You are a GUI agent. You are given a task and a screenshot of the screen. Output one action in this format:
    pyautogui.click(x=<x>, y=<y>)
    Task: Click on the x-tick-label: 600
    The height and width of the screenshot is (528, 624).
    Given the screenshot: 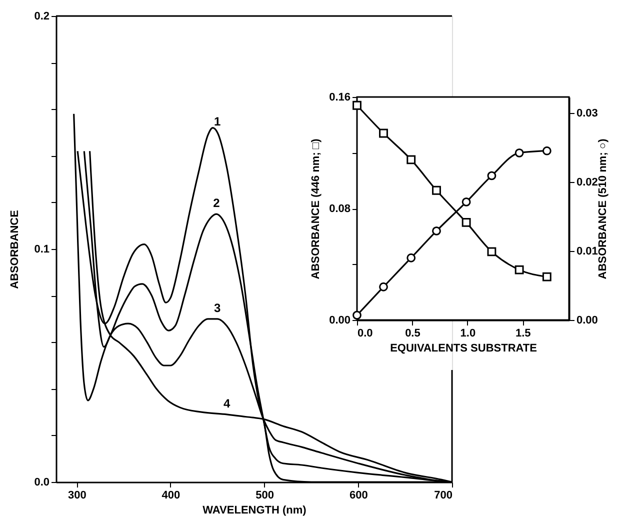 What is the action you would take?
    pyautogui.click(x=358, y=496)
    